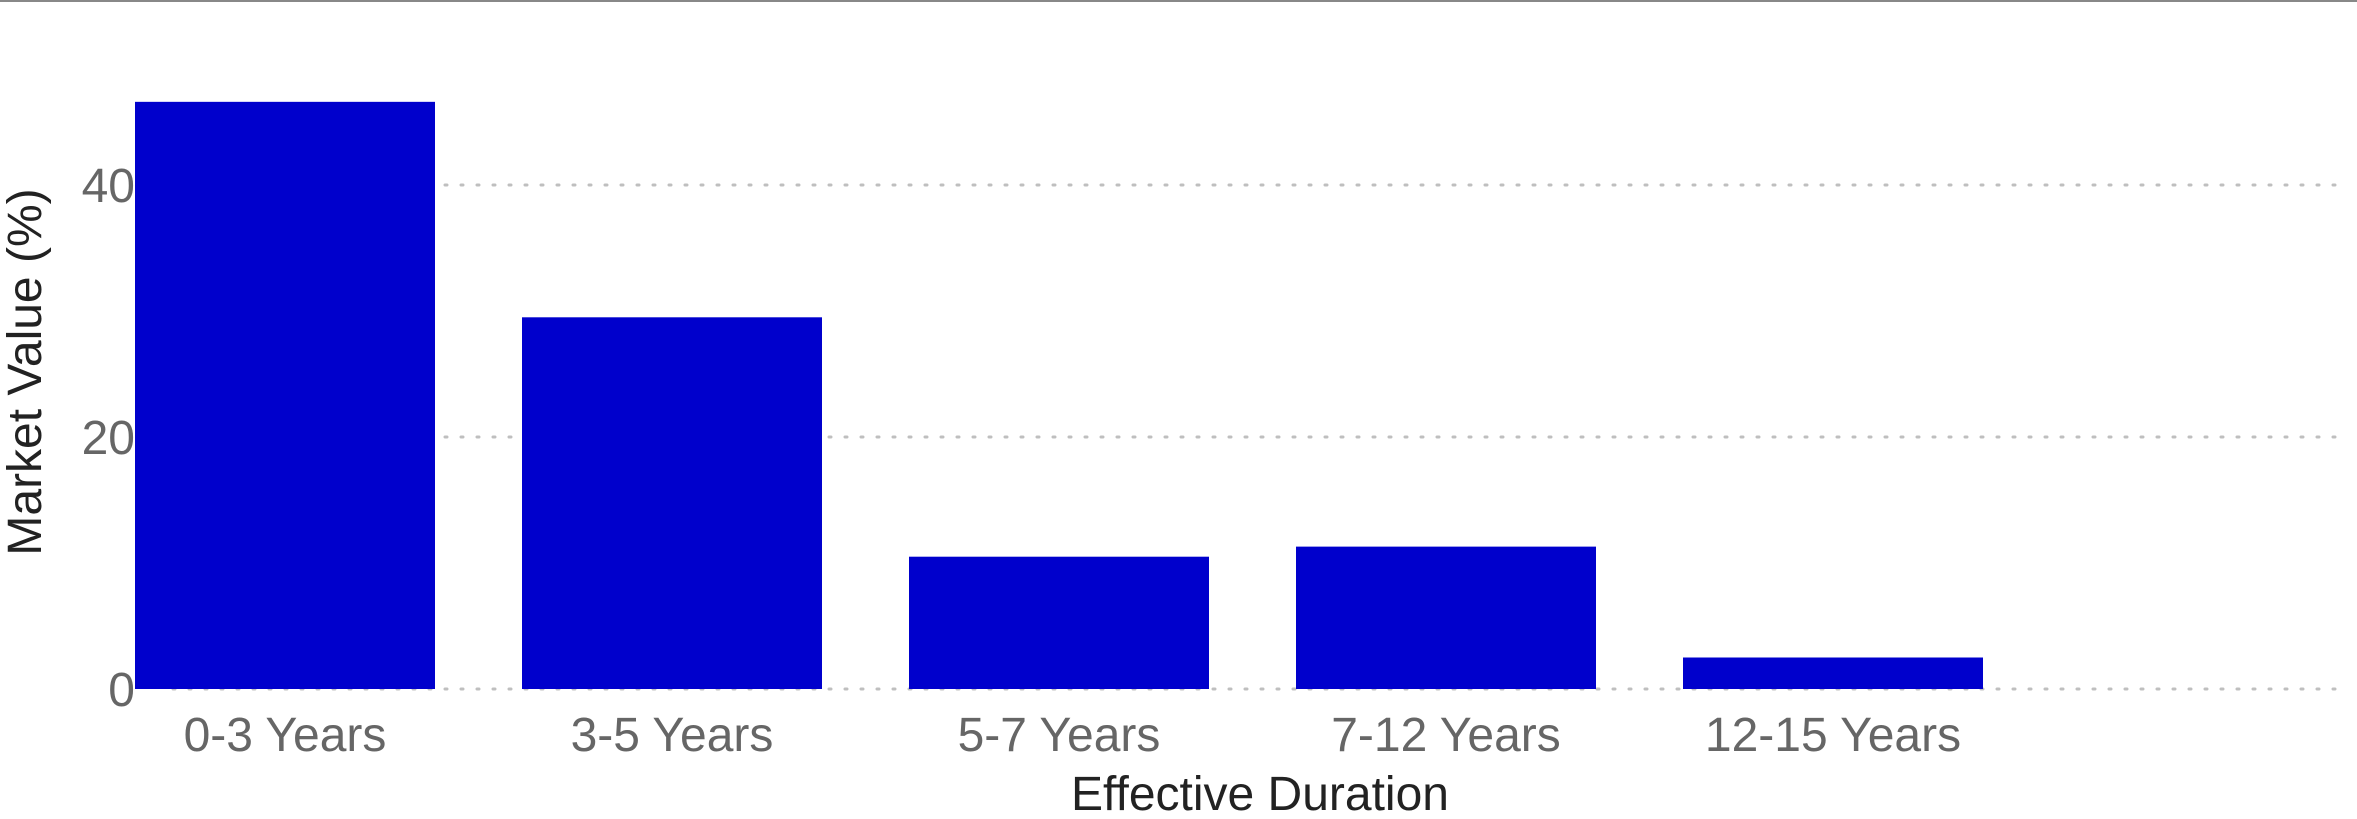  I want to click on top-border-line, so click(1178, 1).